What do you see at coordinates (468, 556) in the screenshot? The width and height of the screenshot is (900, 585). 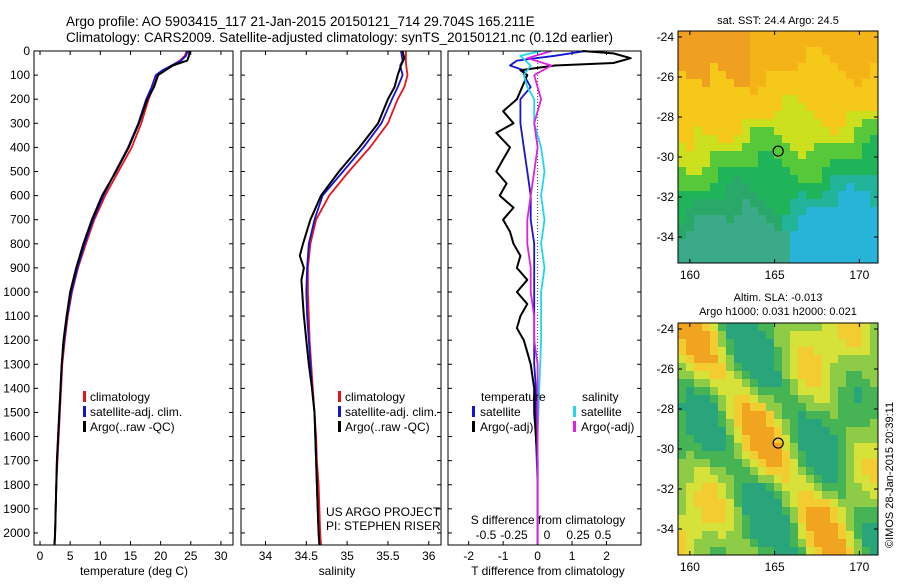 I see `x-tick-label: -2` at bounding box center [468, 556].